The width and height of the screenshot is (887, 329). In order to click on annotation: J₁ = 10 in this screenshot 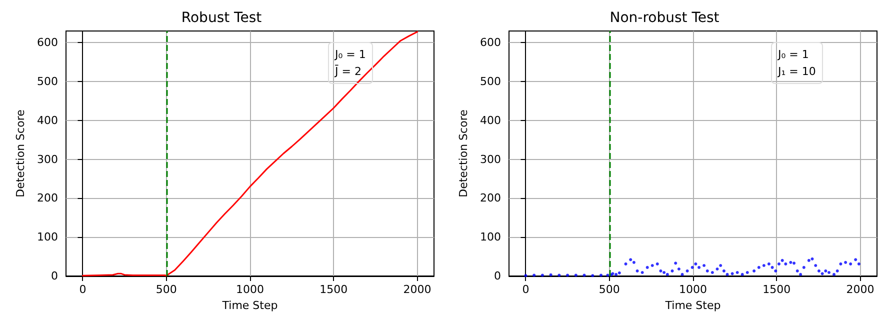, I will do `click(797, 72)`.